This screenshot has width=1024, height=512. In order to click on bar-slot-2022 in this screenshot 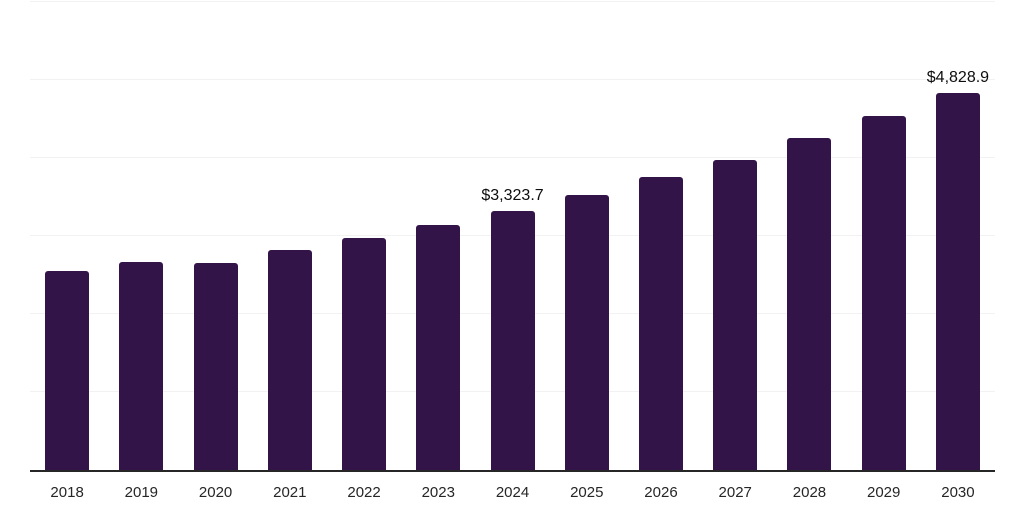, I will do `click(364, 236)`.